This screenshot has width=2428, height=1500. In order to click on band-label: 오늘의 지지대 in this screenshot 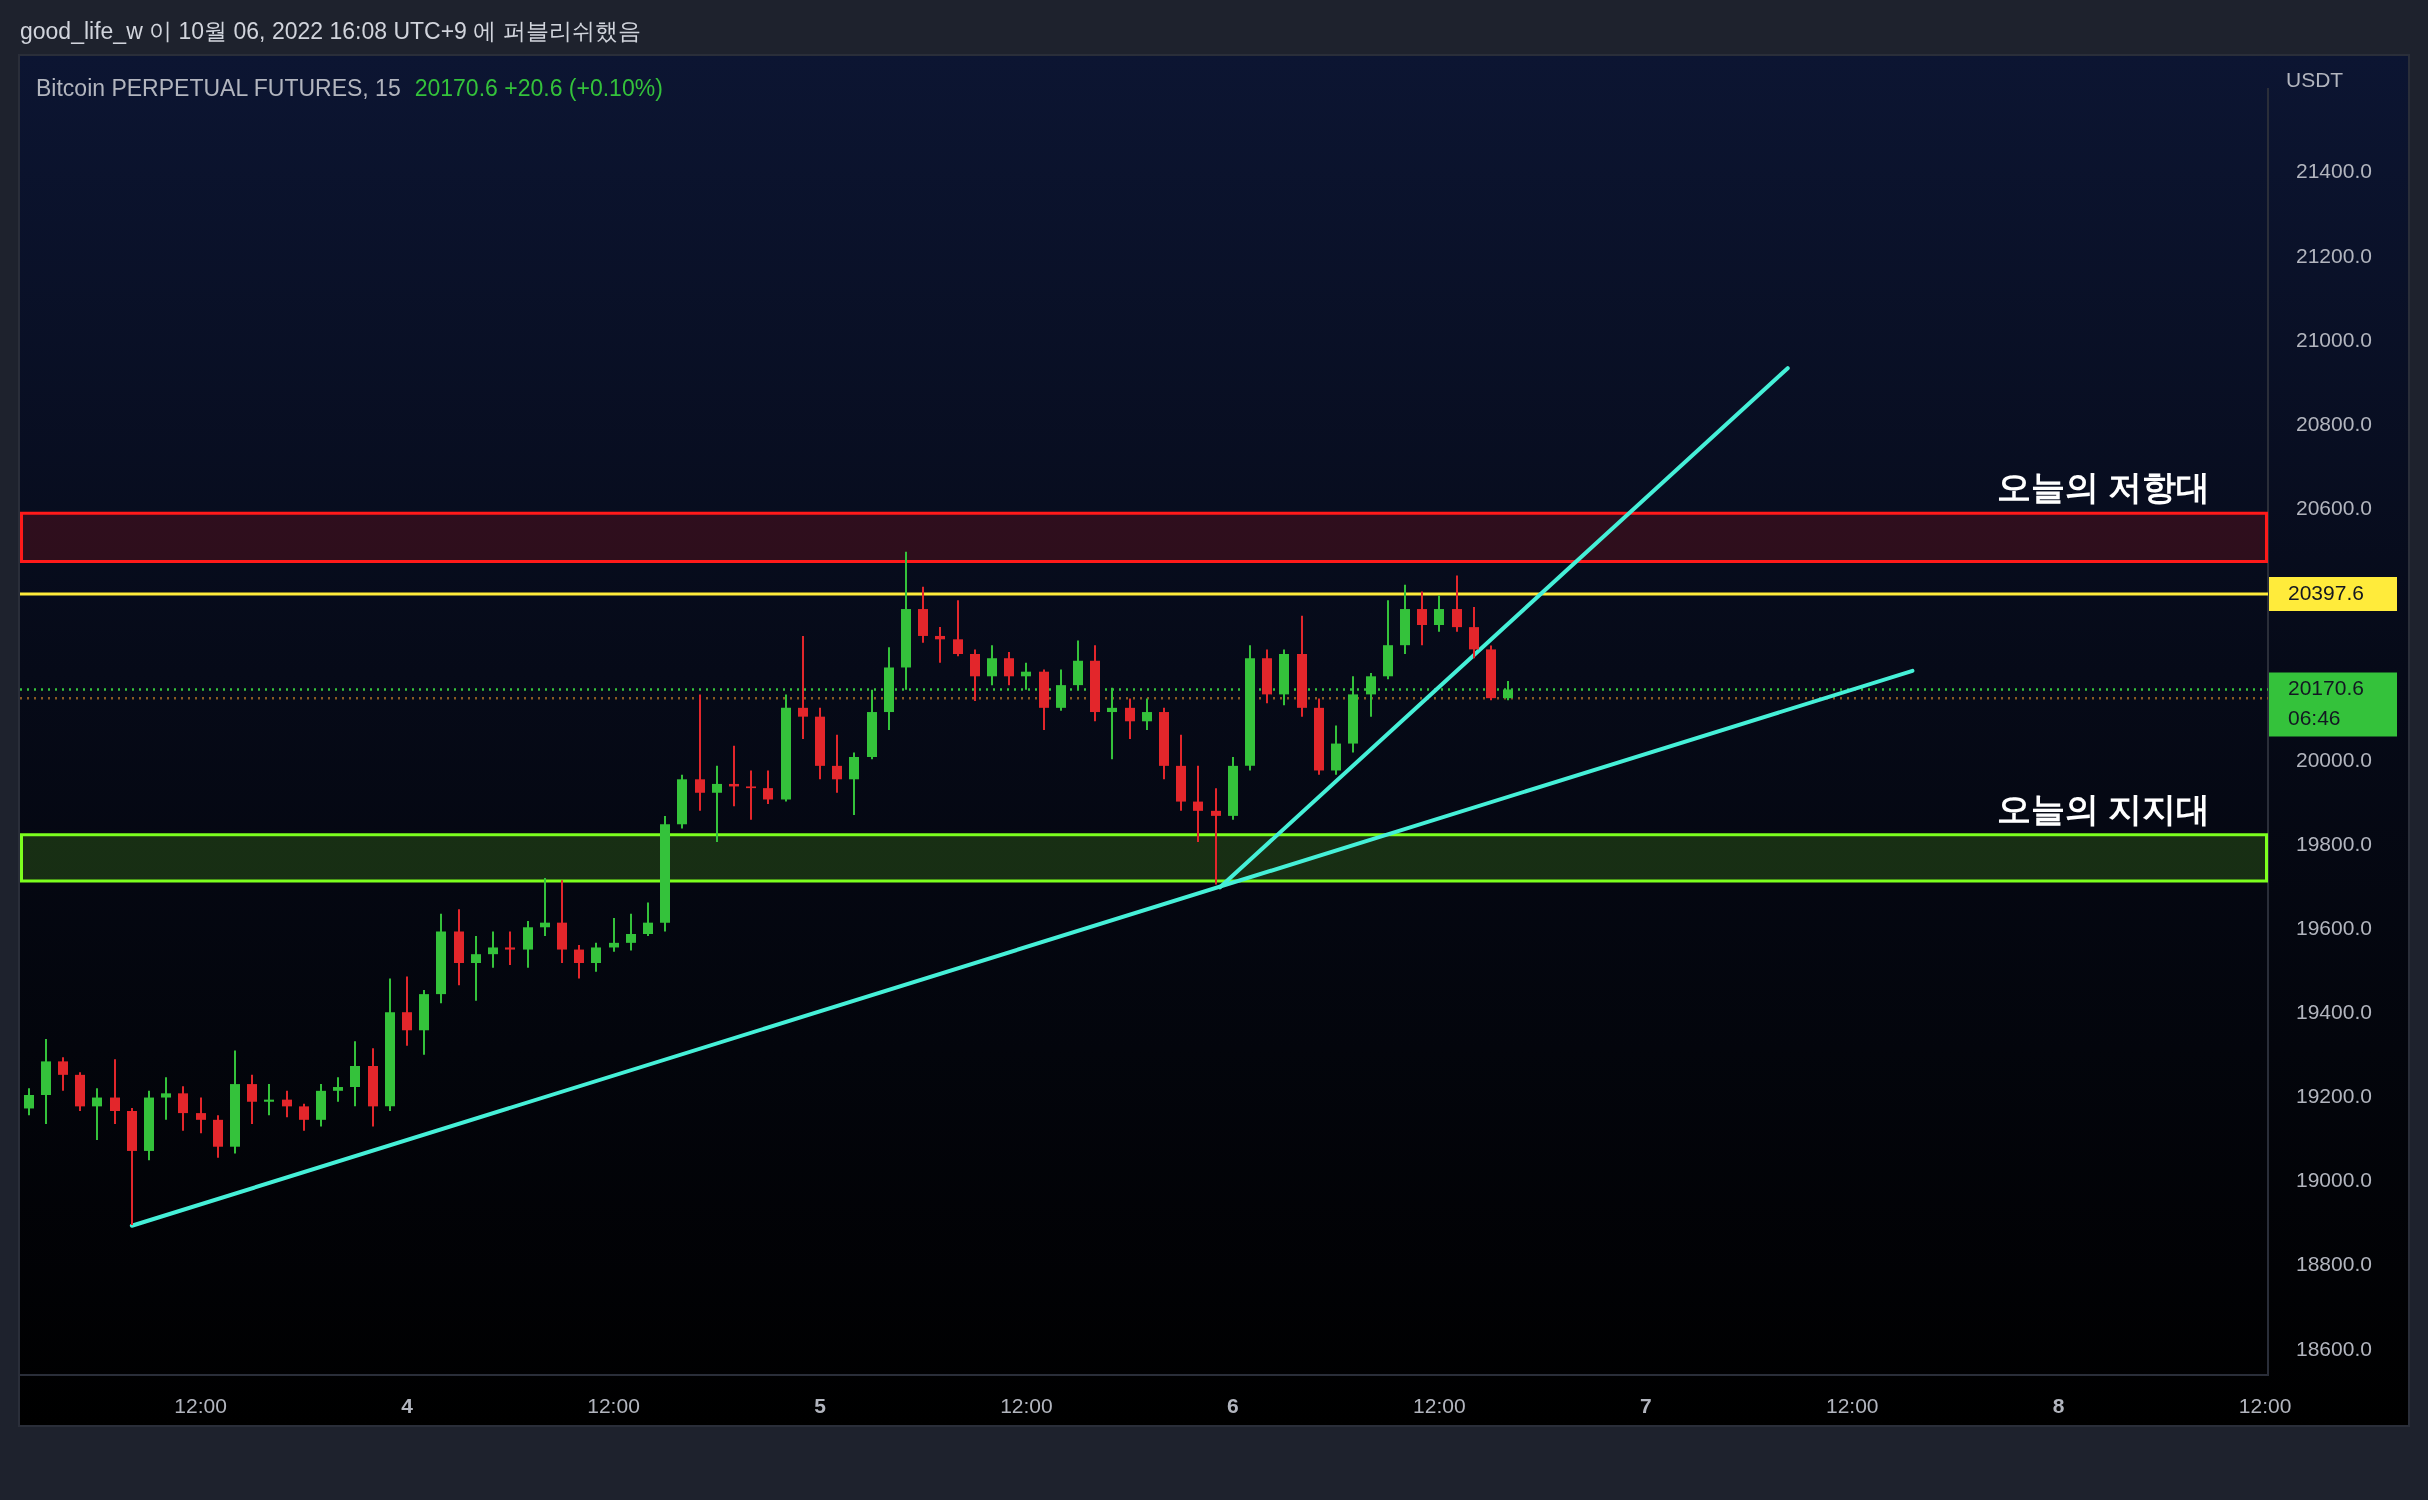, I will do `click(2103, 808)`.